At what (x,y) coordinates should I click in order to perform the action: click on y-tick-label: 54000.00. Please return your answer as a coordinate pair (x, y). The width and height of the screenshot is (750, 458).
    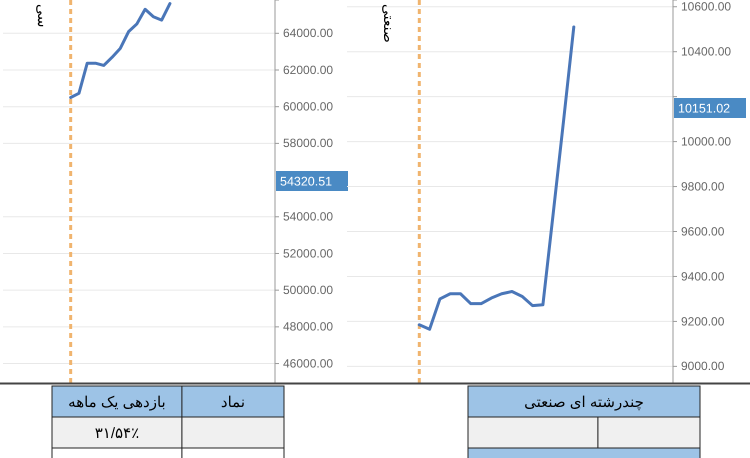
    Looking at the image, I should click on (308, 217).